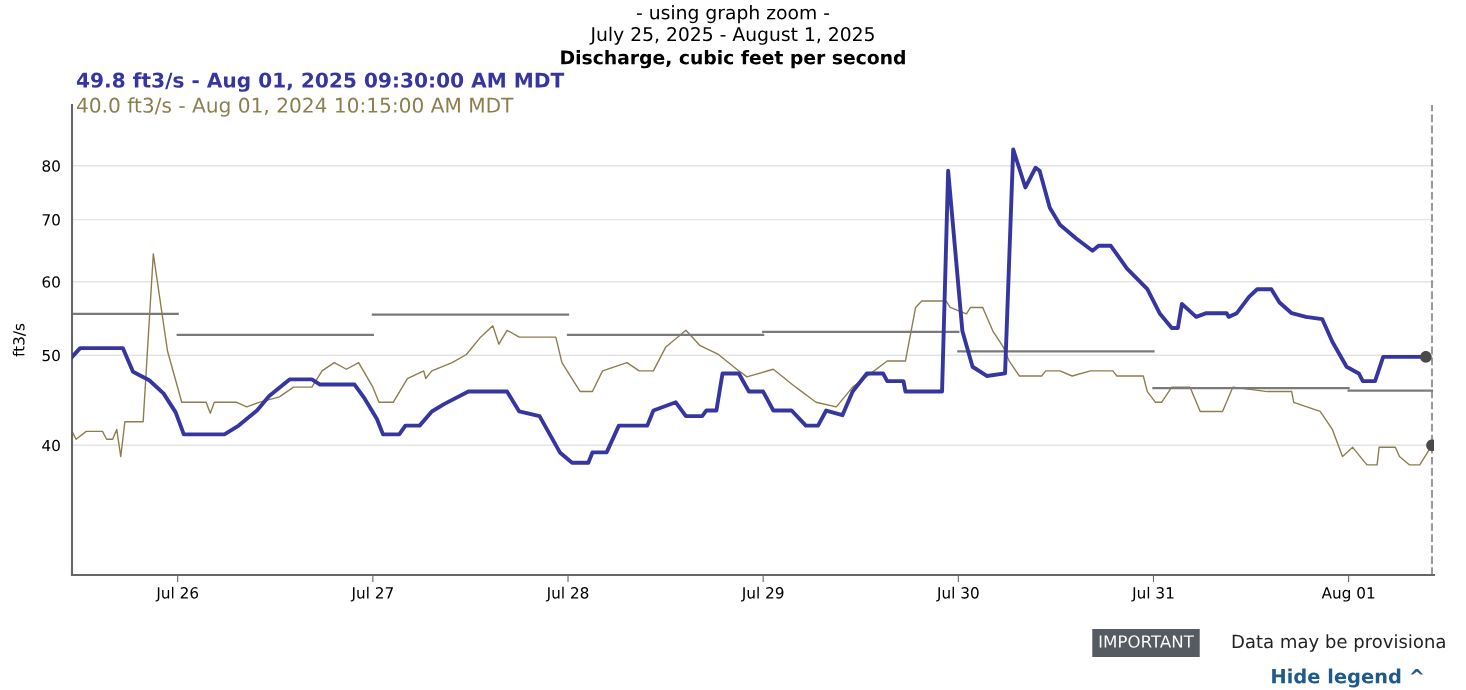 The image size is (1466, 690). Describe the element at coordinates (1338, 643) in the screenshot. I see `text: Data may be provisiona` at that location.